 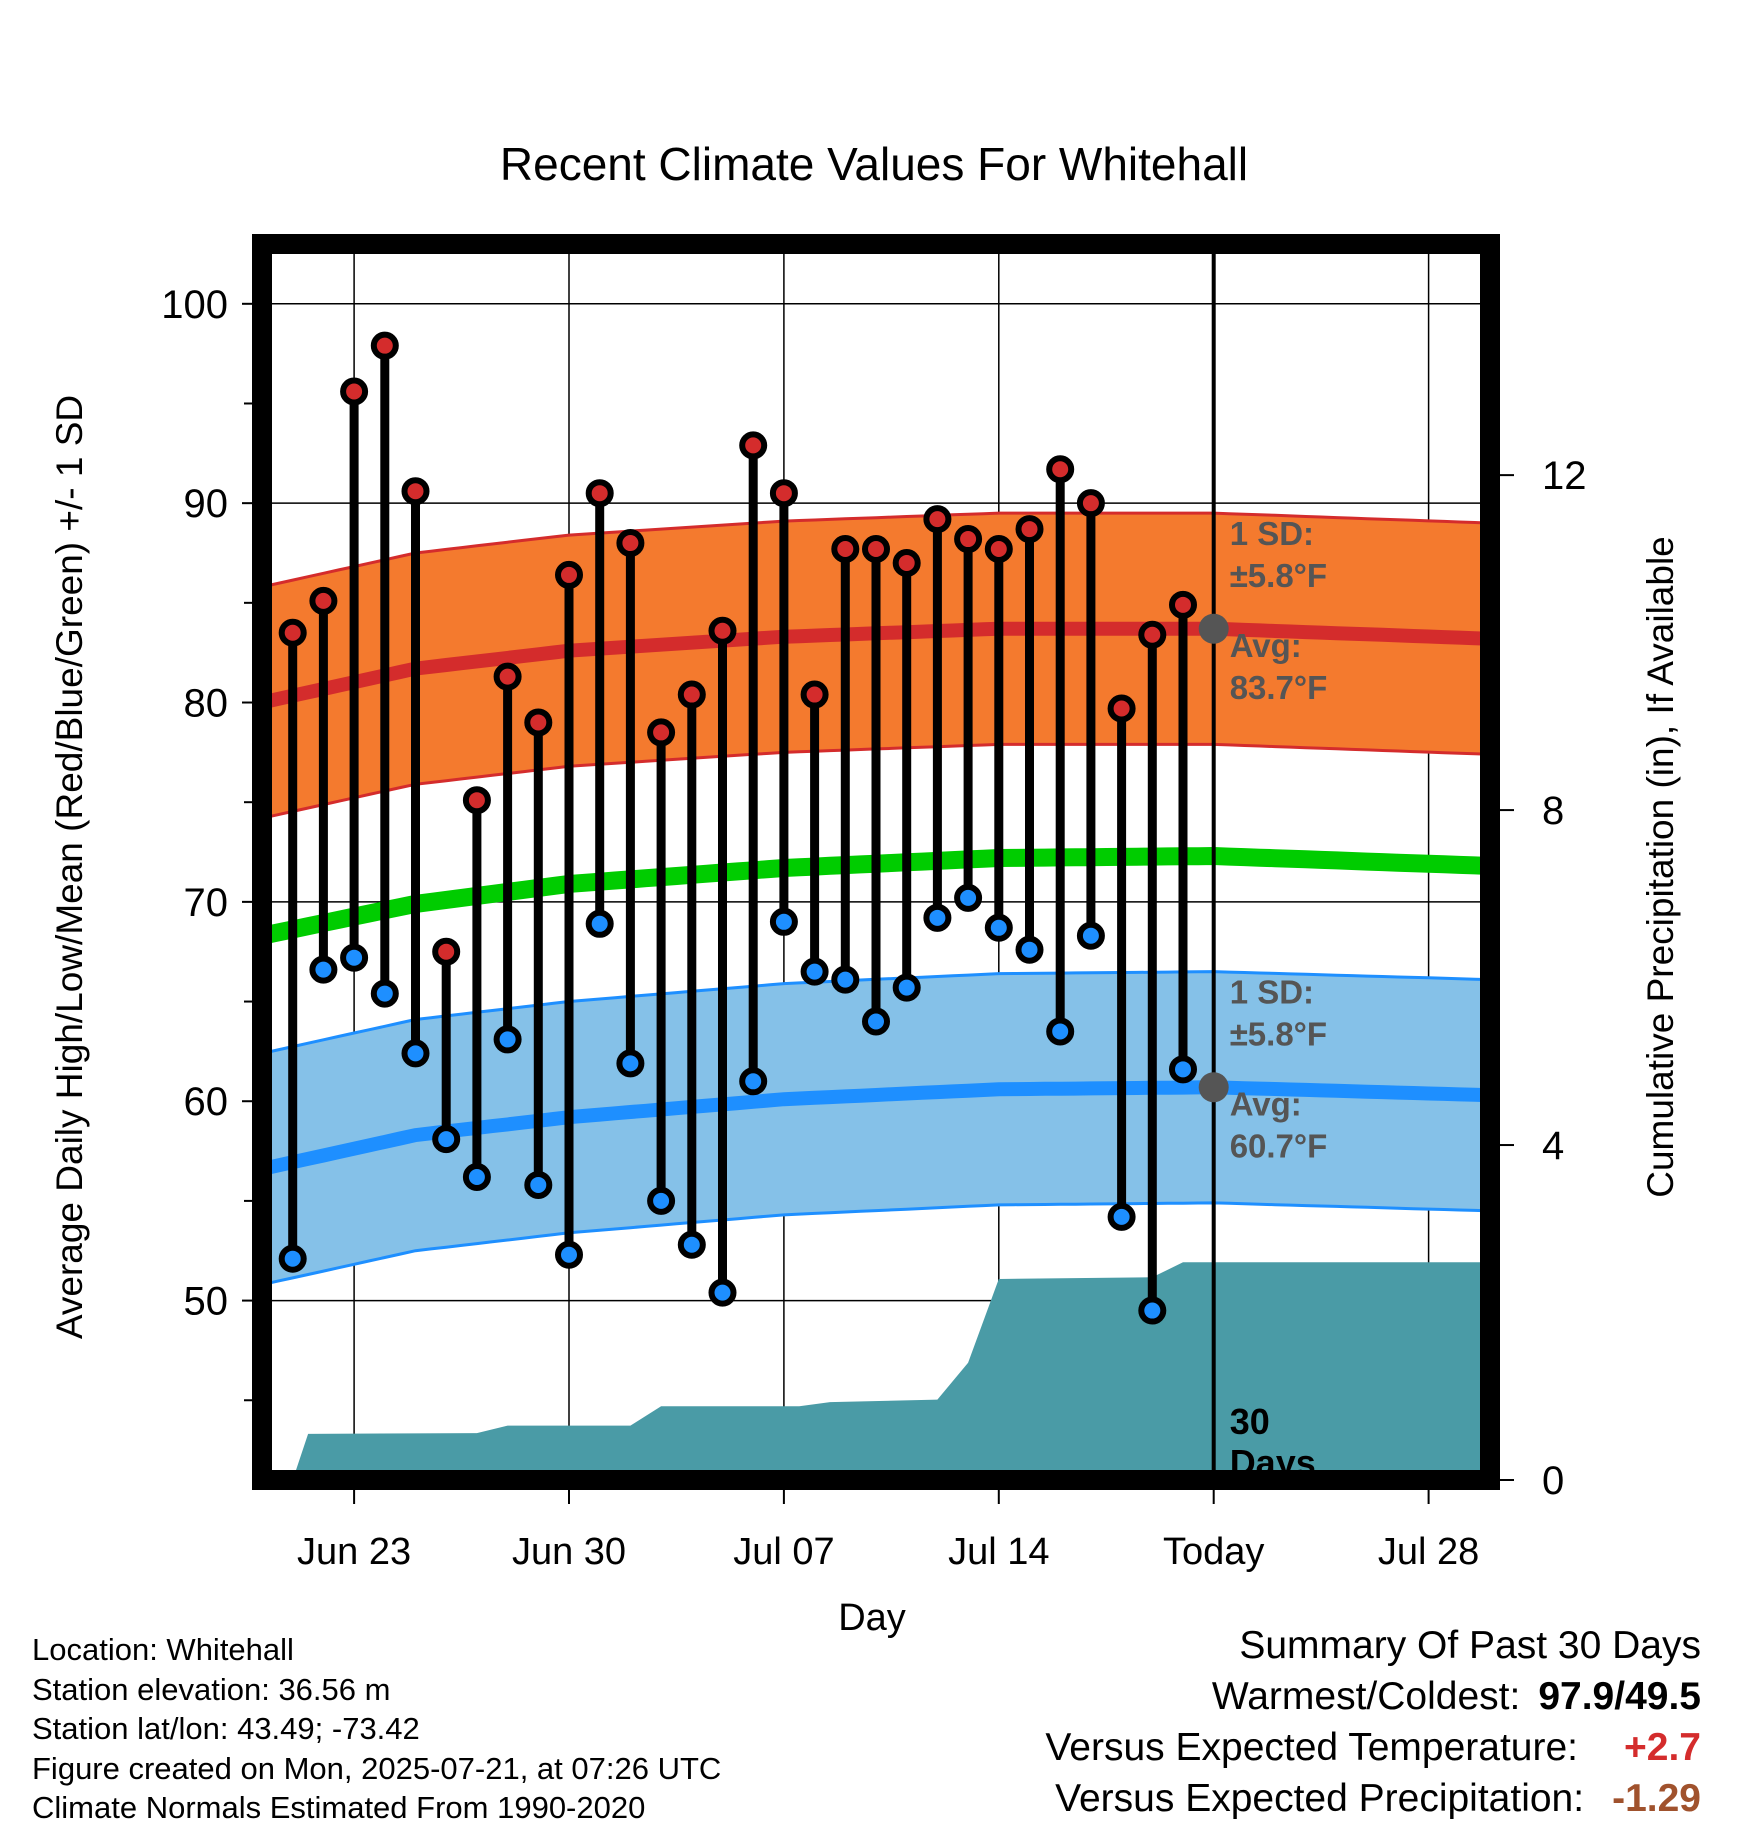 What do you see at coordinates (1266, 645) in the screenshot?
I see `high-avg-label: Avg:` at bounding box center [1266, 645].